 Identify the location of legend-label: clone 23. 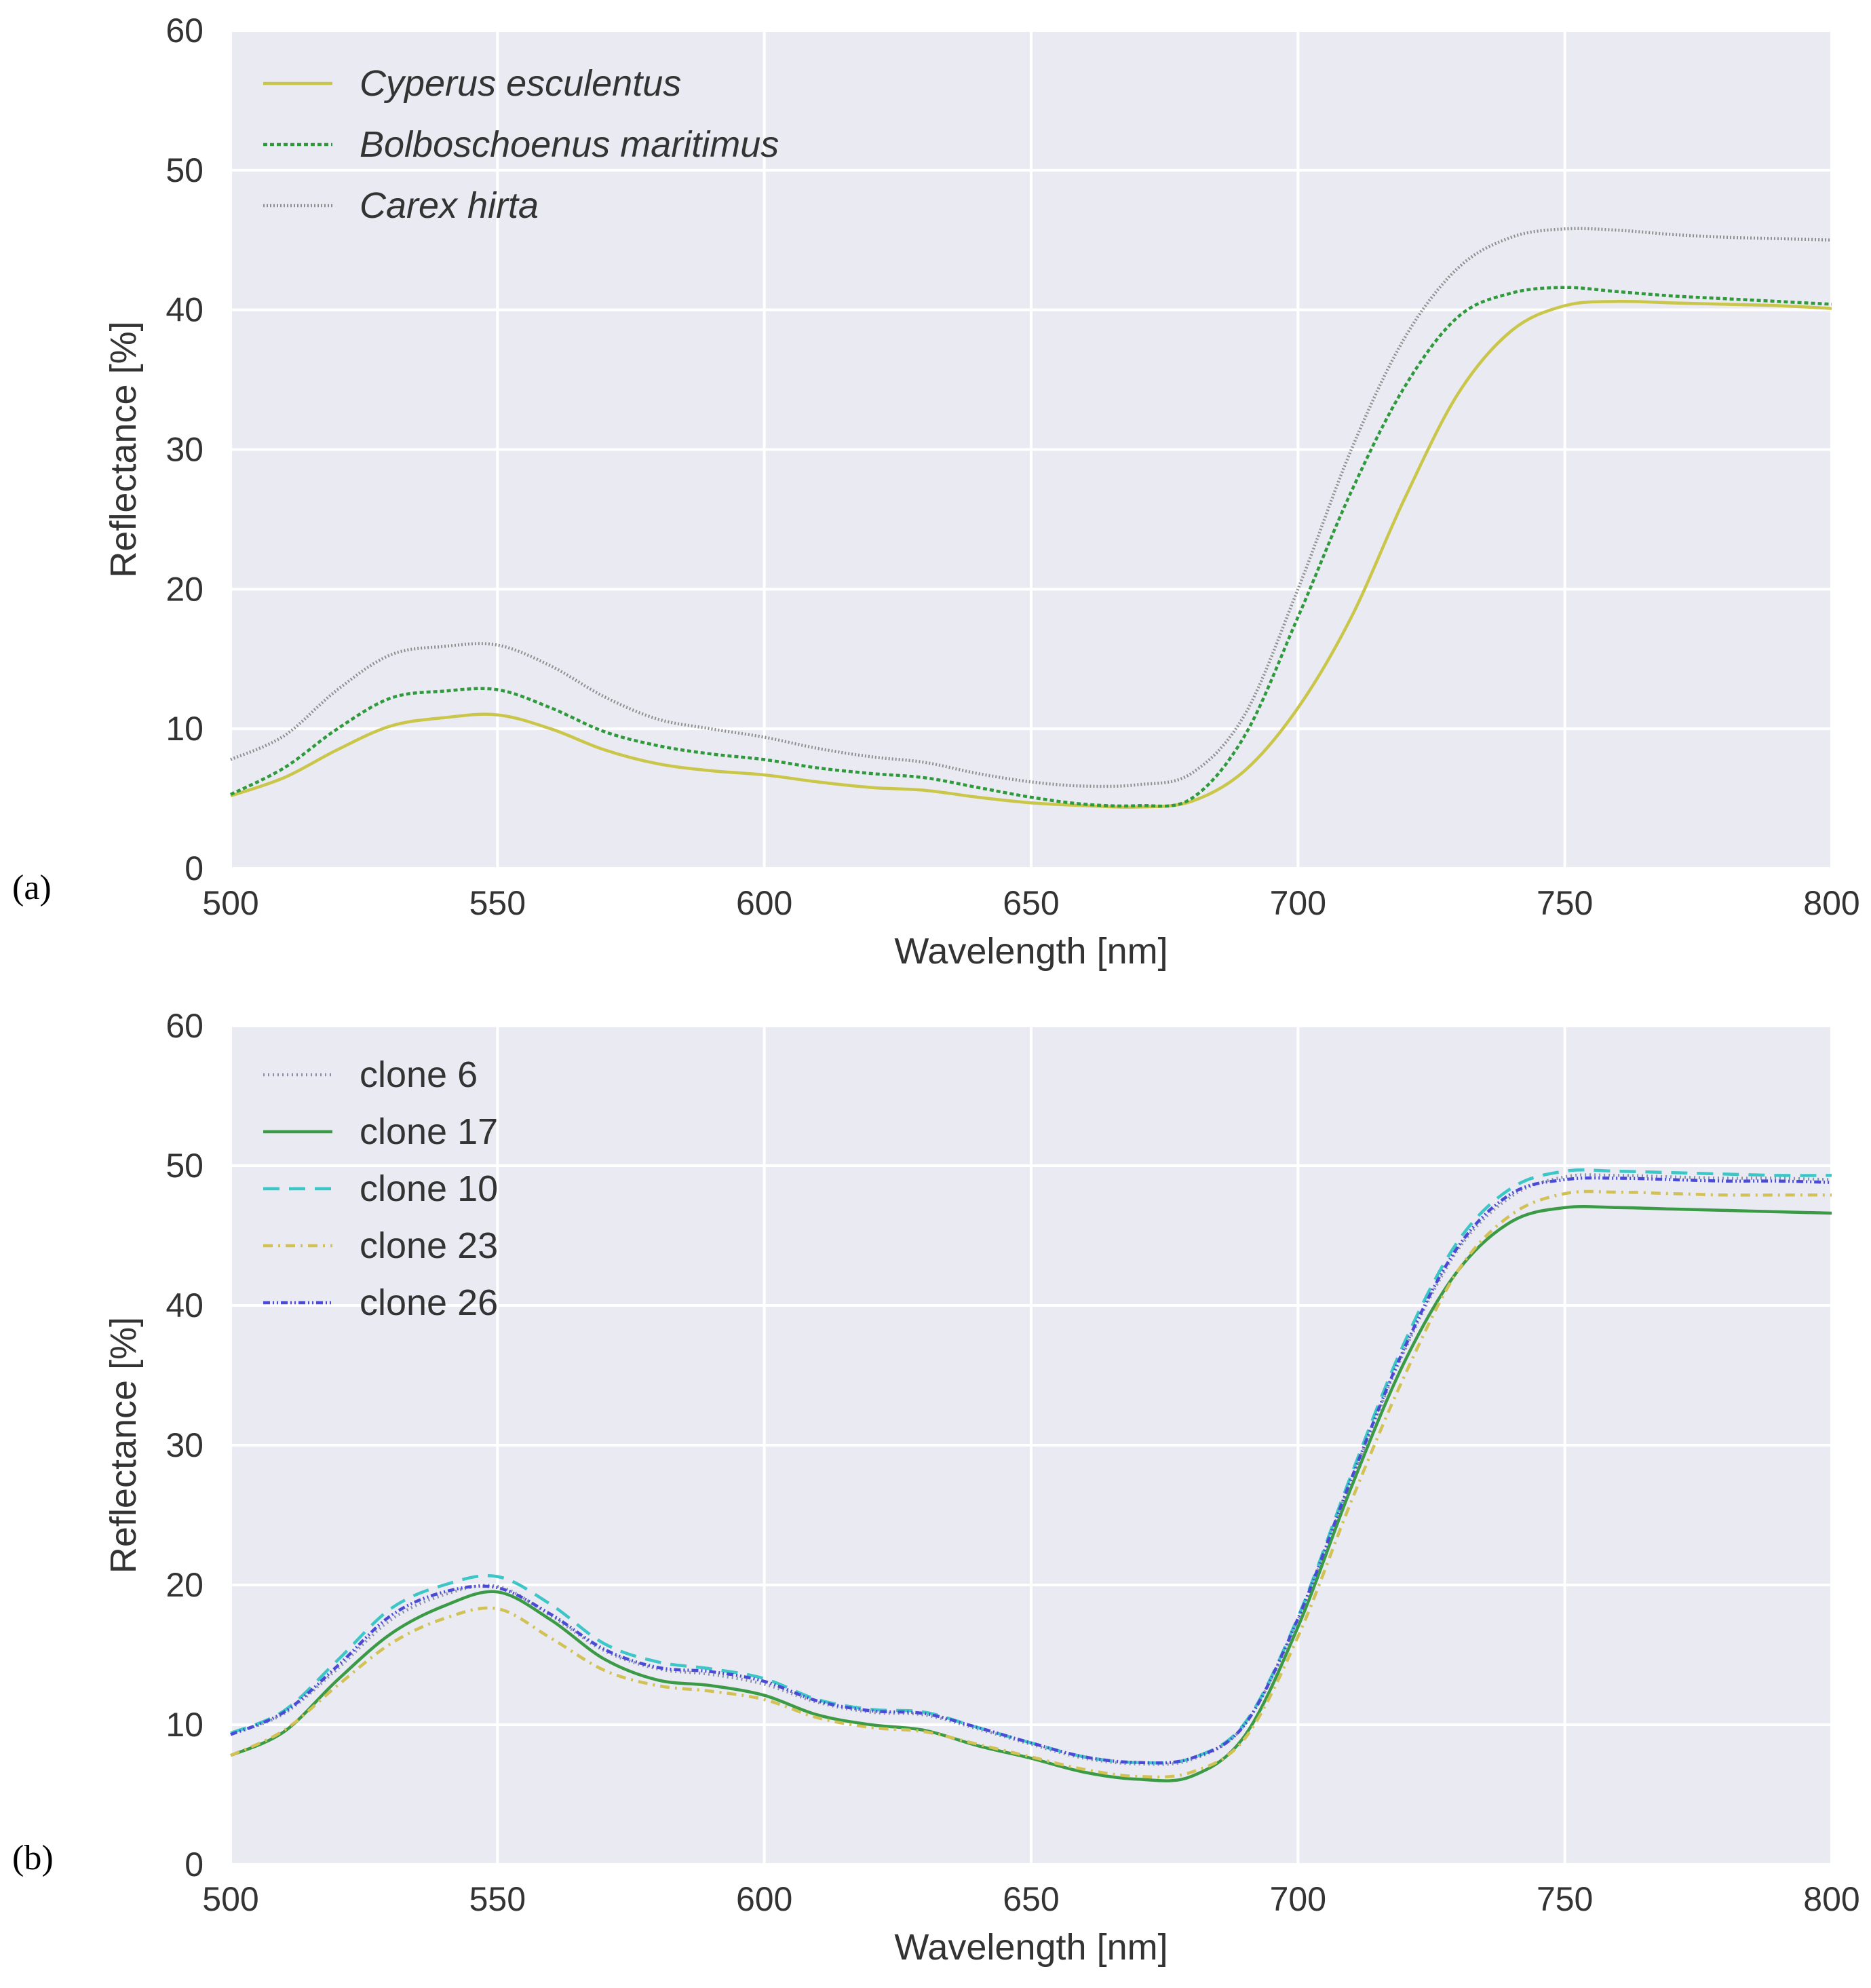
(429, 1245).